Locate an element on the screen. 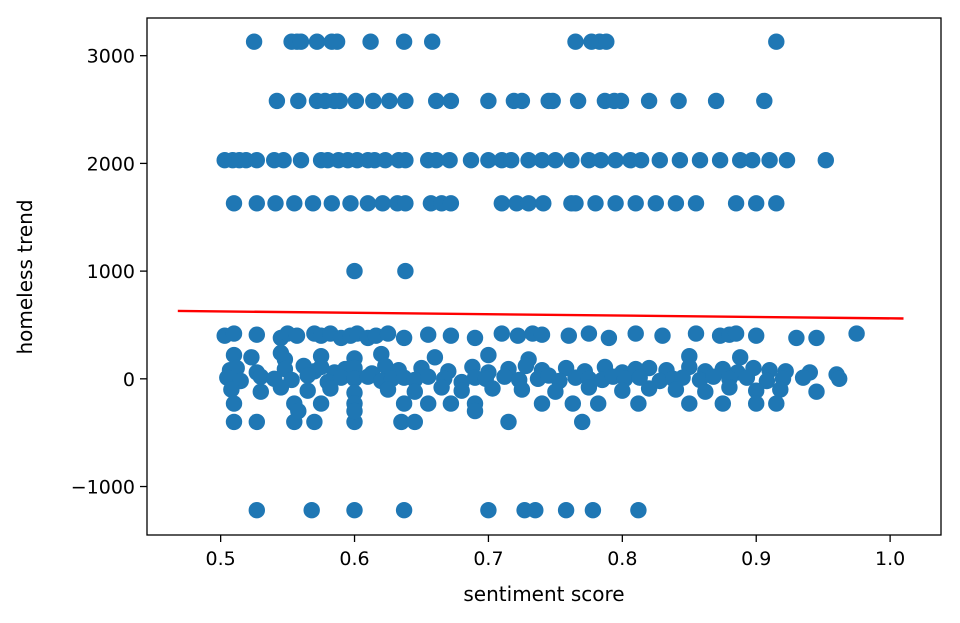  x-tick-label: 0.7 is located at coordinates (488, 559).